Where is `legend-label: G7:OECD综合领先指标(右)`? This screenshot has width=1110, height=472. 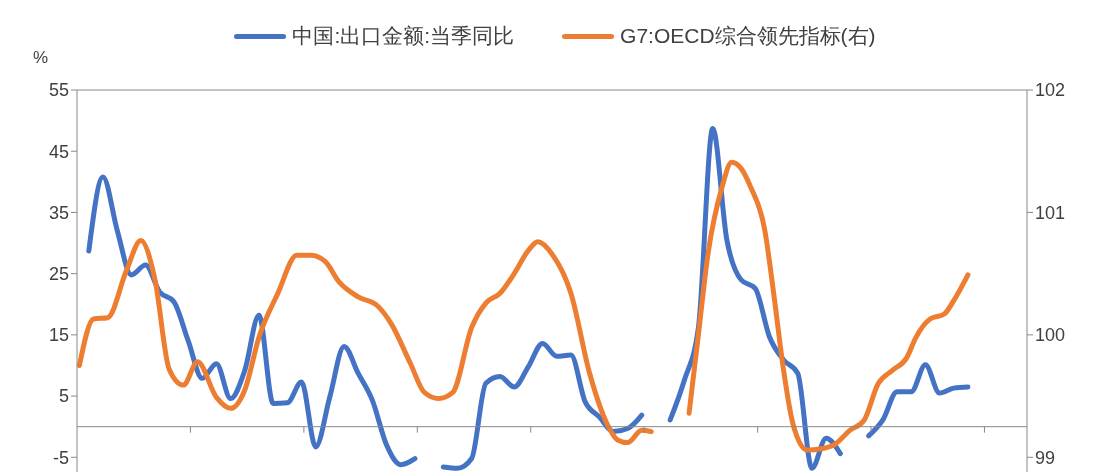
legend-label: G7:OECD综合领先指标(右) is located at coordinates (748, 36).